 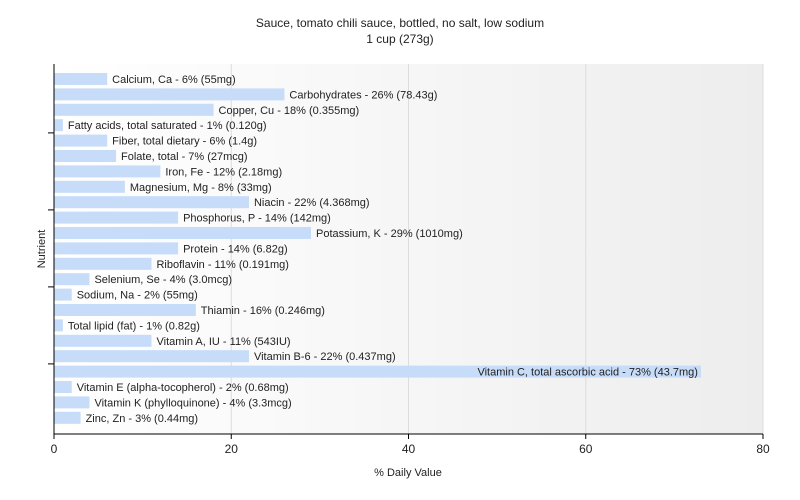 I want to click on bar-label: Riboflavin - 11% (0.191mg), so click(x=222, y=265).